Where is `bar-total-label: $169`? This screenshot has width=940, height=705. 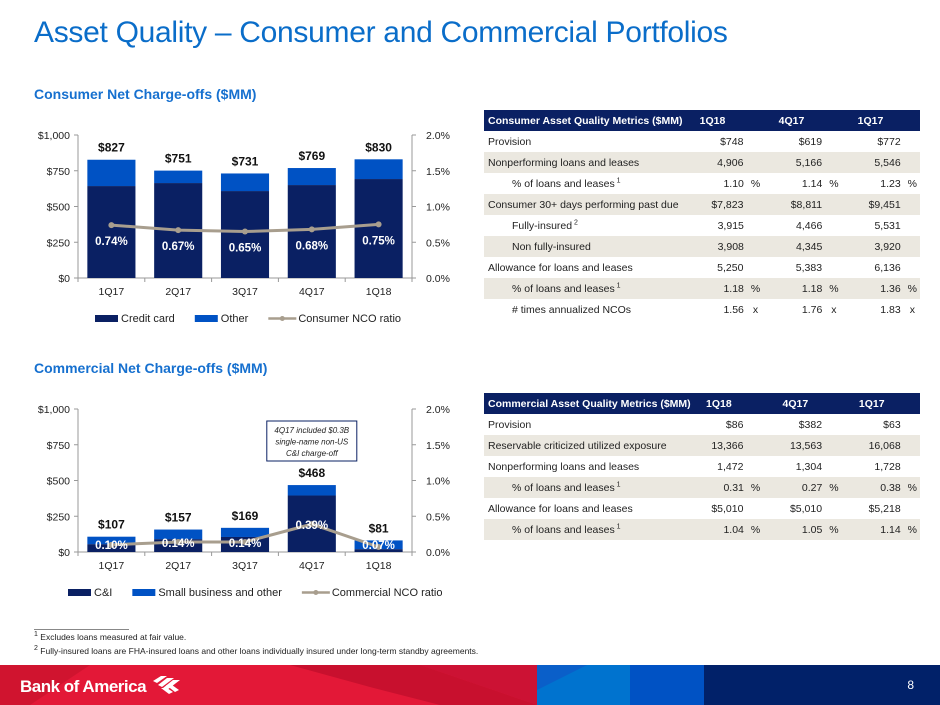
bar-total-label: $169 is located at coordinates (245, 516).